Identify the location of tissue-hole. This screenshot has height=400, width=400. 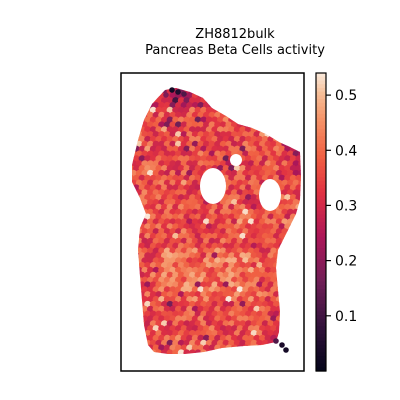
(270, 195).